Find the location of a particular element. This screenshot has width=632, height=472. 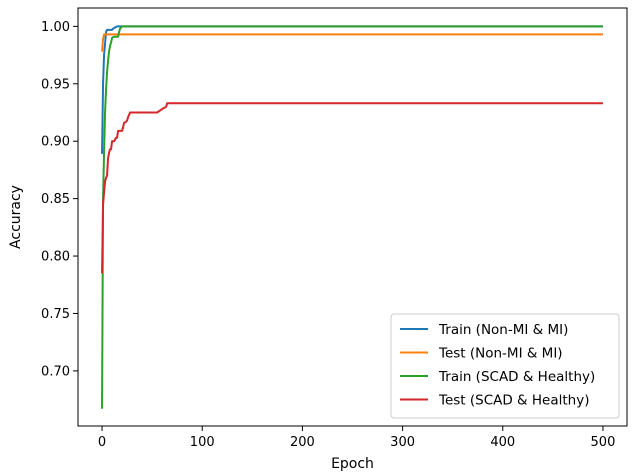

legend-label-2: Test (Non-MI & MI) is located at coordinates (500, 354).